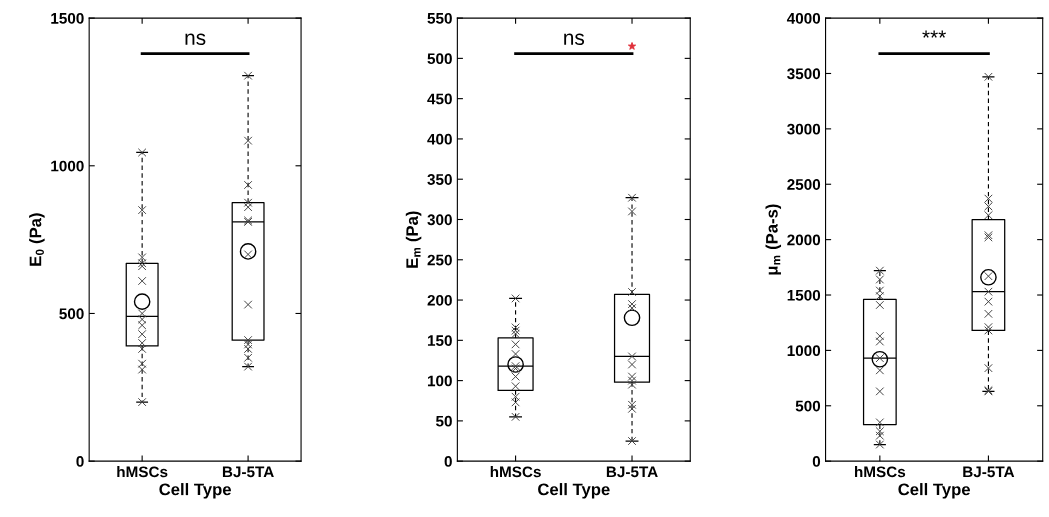  Describe the element at coordinates (439, 300) in the screenshot. I see `y-tick-label: 200` at that location.